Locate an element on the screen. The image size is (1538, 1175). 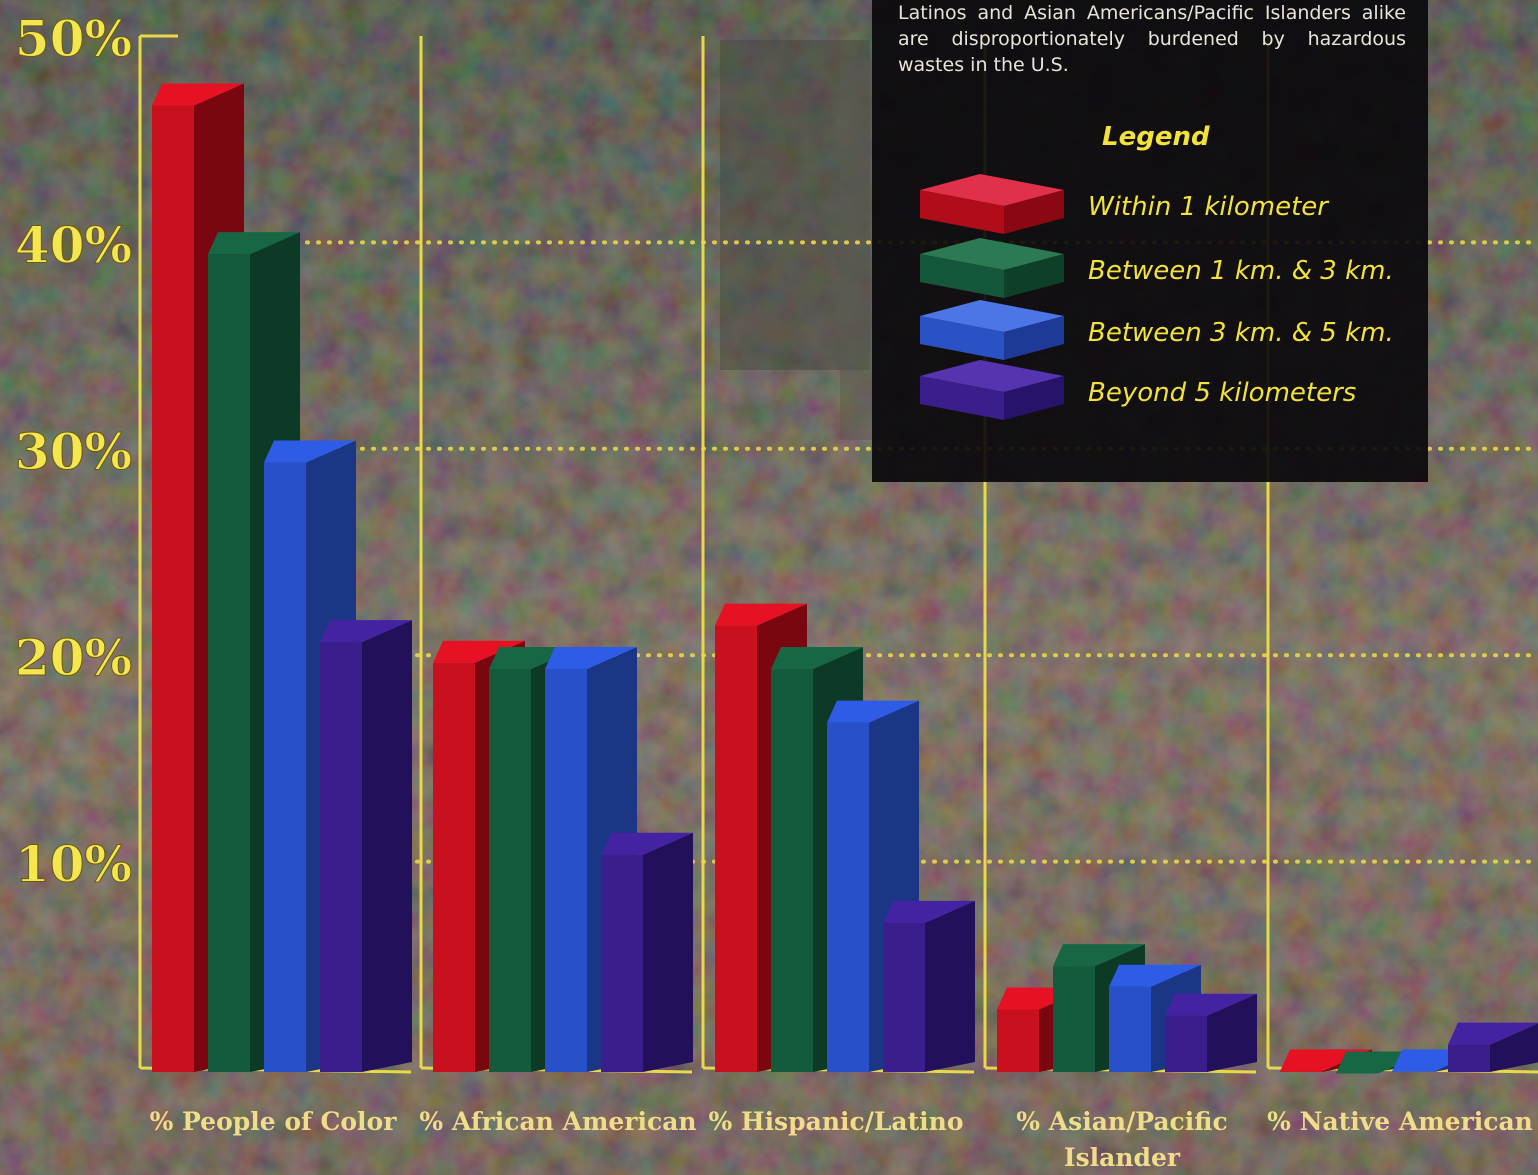
category-label: % African American is located at coordinates (557, 1121).